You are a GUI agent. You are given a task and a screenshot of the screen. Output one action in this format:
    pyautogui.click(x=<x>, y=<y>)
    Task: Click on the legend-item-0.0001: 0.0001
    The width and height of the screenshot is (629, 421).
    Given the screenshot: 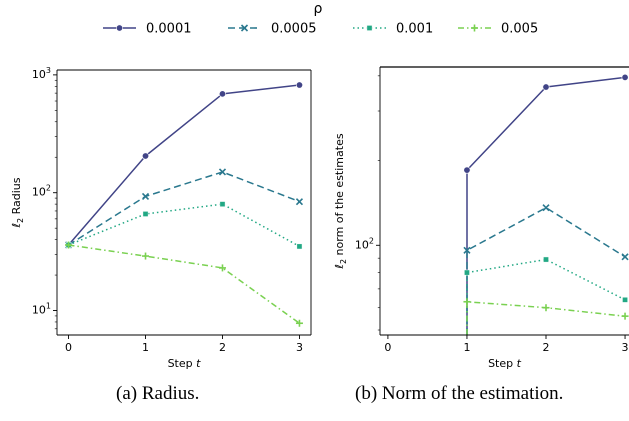 What is the action you would take?
    pyautogui.click(x=147, y=29)
    